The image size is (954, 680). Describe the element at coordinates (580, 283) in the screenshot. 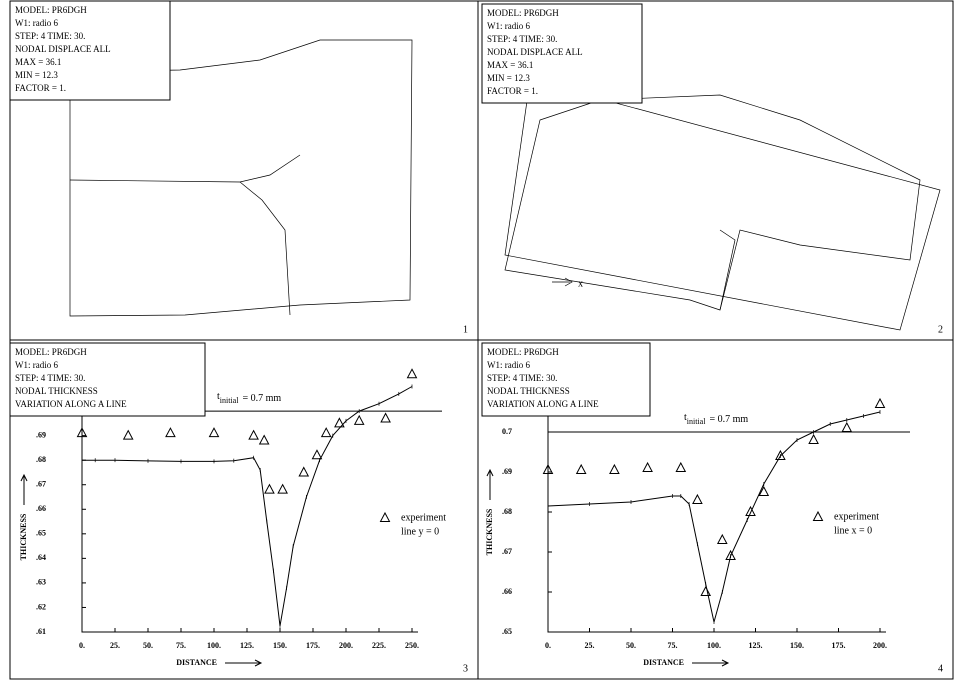

I see `axis-label: x` at that location.